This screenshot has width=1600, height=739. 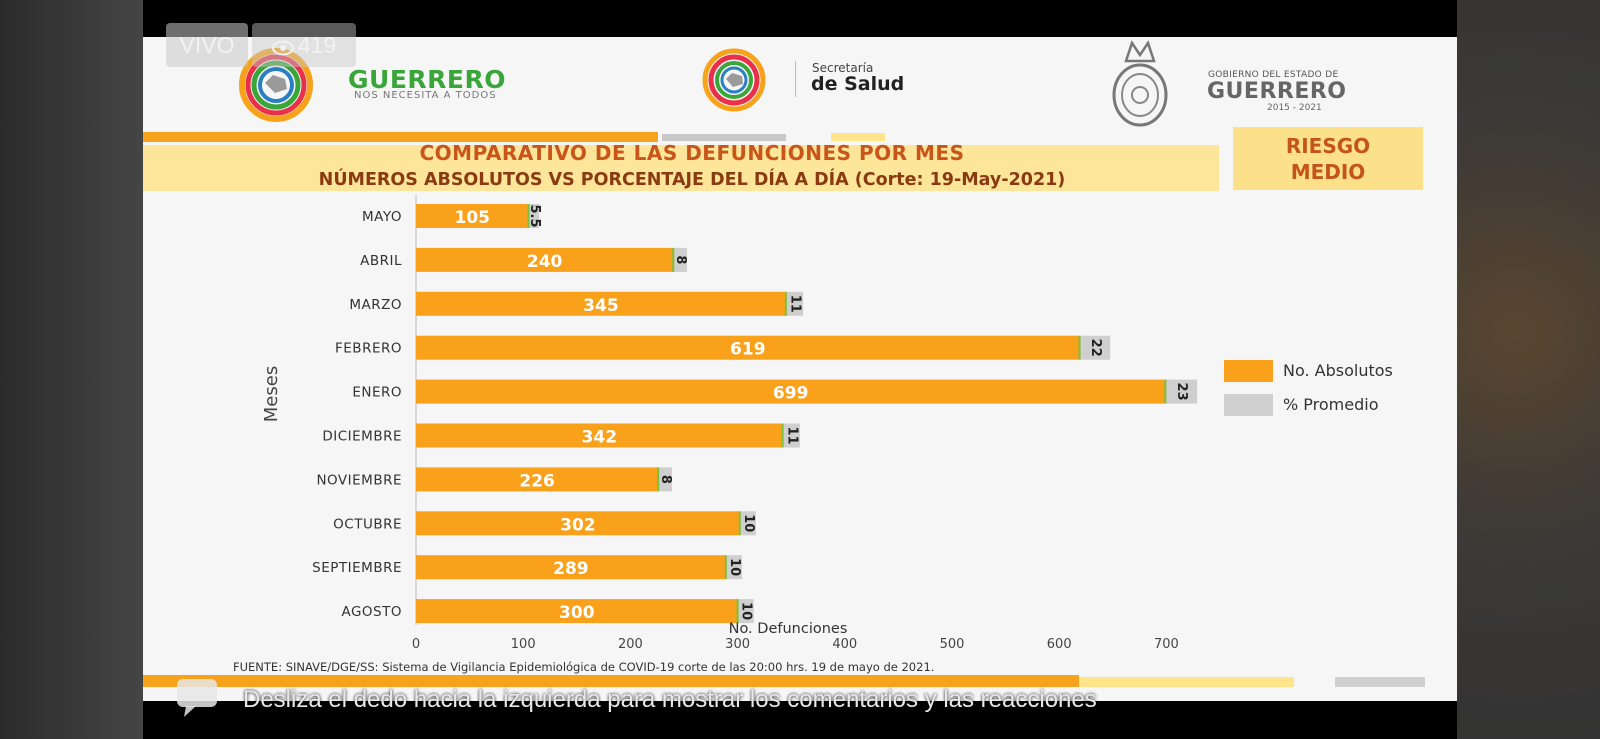 What do you see at coordinates (1166, 644) in the screenshot?
I see `x-tick-label: 700` at bounding box center [1166, 644].